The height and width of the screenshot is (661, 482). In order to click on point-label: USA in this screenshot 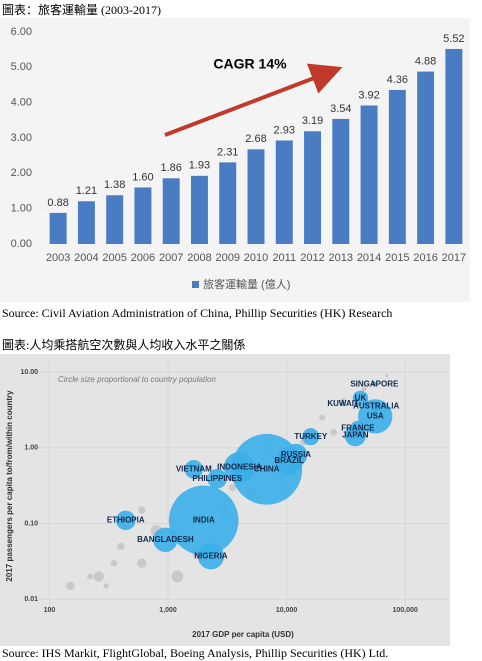, I will do `click(375, 415)`.